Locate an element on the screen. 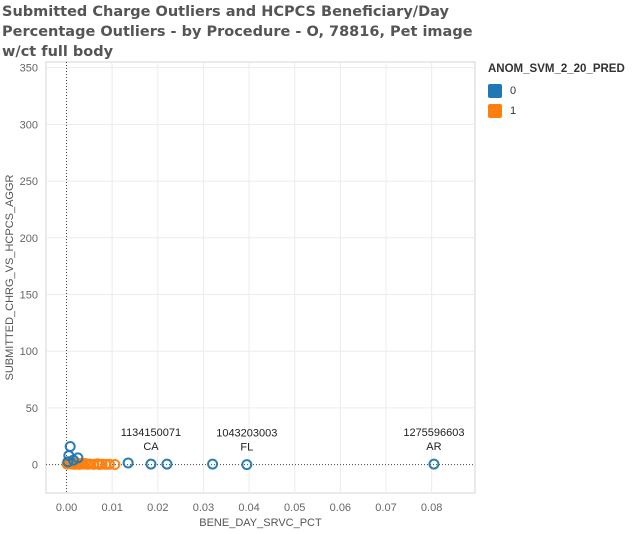  x-tick-label: 0.08 is located at coordinates (431, 508).